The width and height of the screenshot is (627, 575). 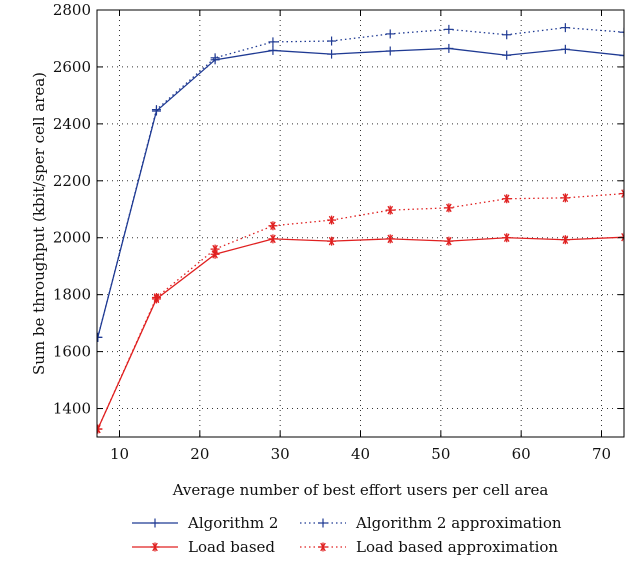 What do you see at coordinates (72, 295) in the screenshot?
I see `y-tick-label: 1800` at bounding box center [72, 295].